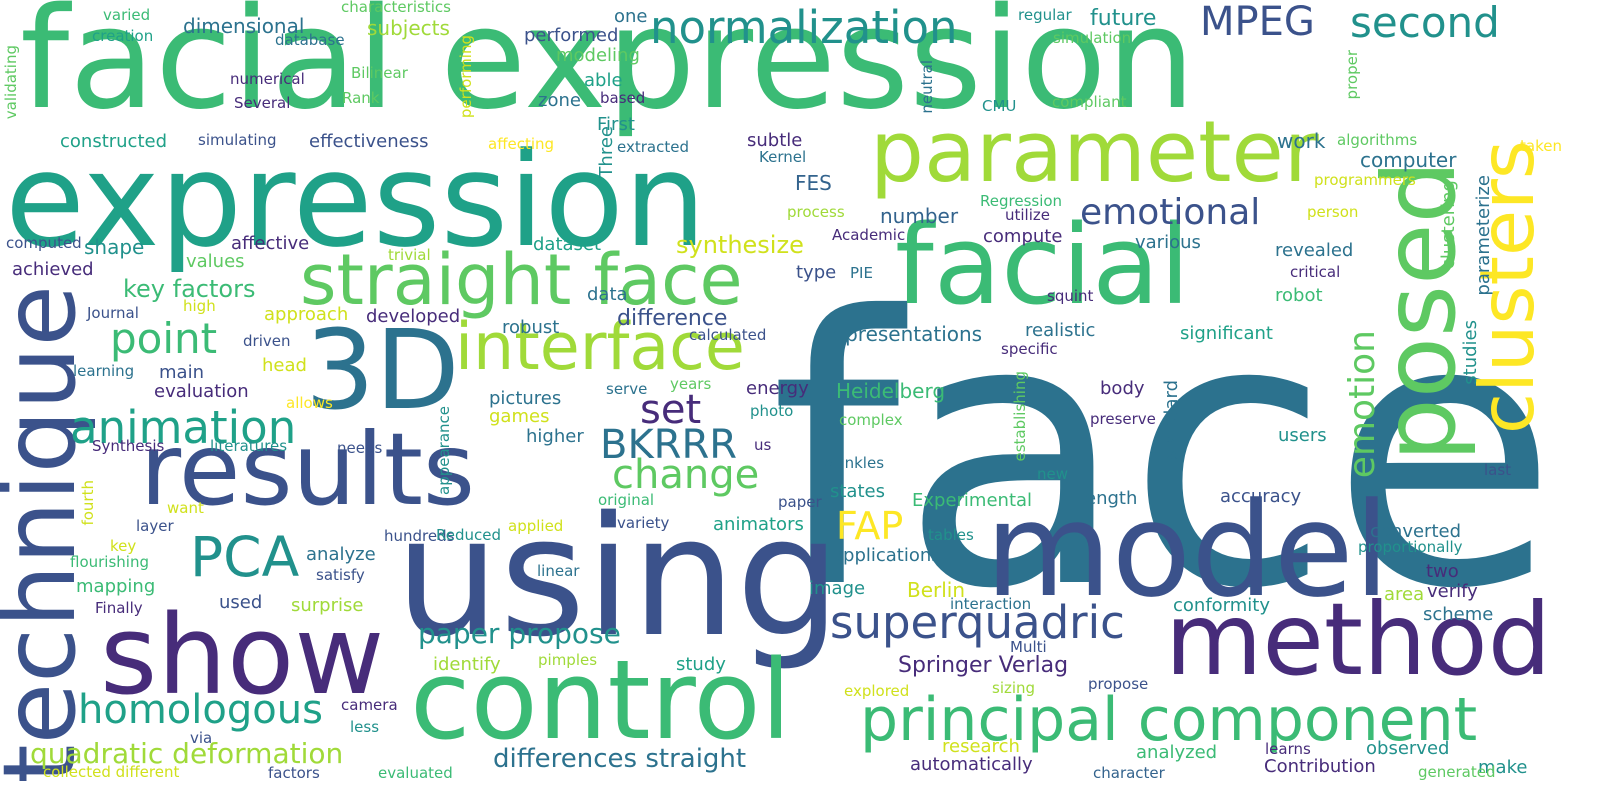 This screenshot has height=800, width=1600. I want to click on cloud-word: creation, so click(123, 36).